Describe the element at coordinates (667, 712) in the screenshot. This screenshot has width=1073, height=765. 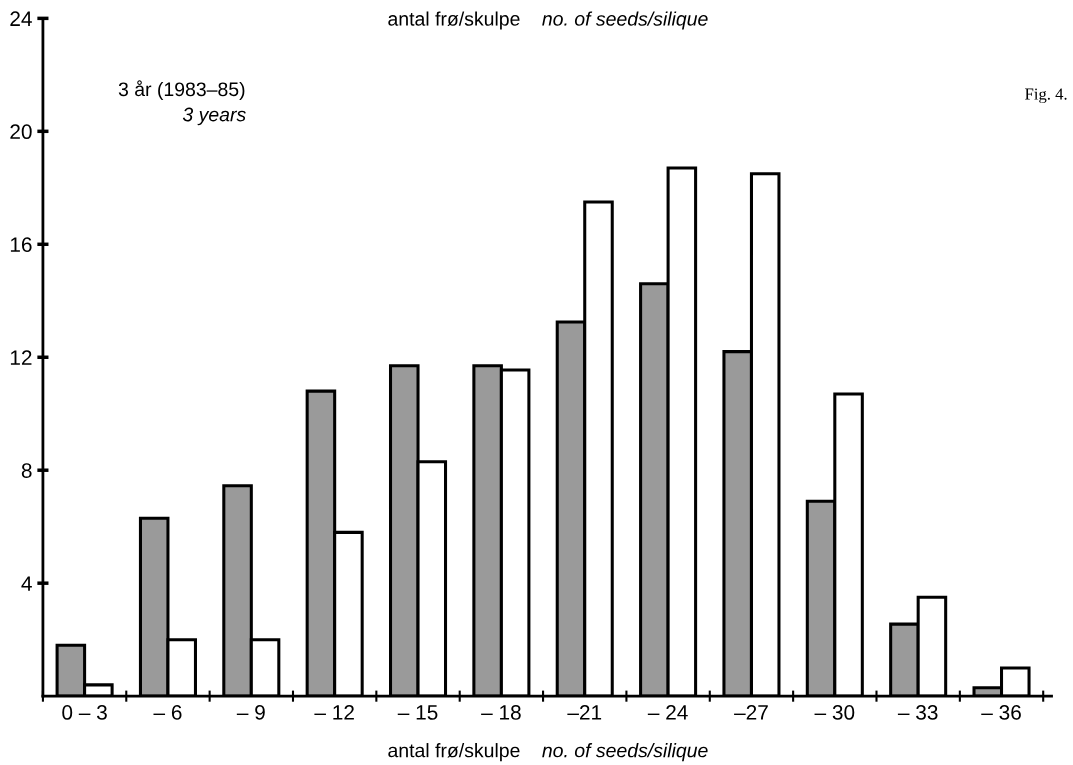
I see `x-tick-label: – 24` at that location.